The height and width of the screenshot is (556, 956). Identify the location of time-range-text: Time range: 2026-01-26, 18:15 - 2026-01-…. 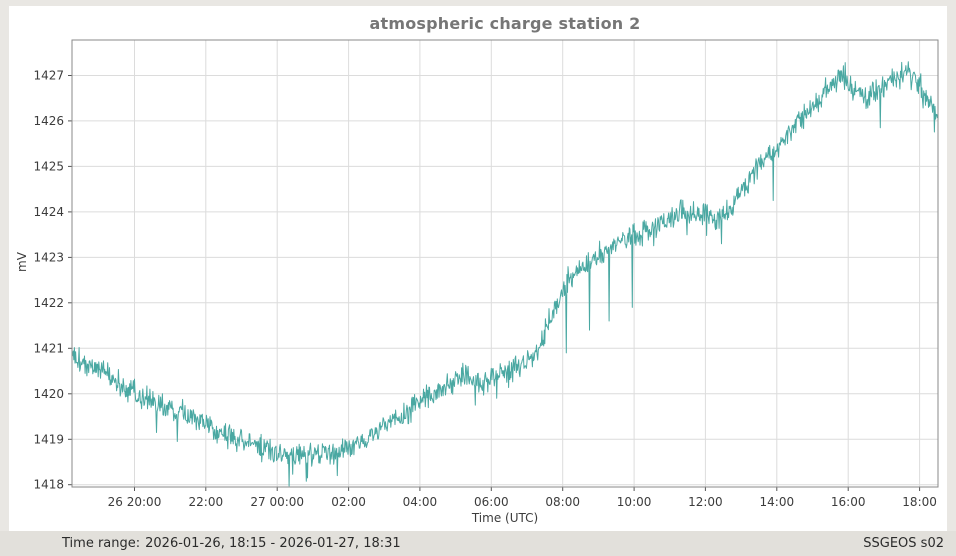
(231, 543).